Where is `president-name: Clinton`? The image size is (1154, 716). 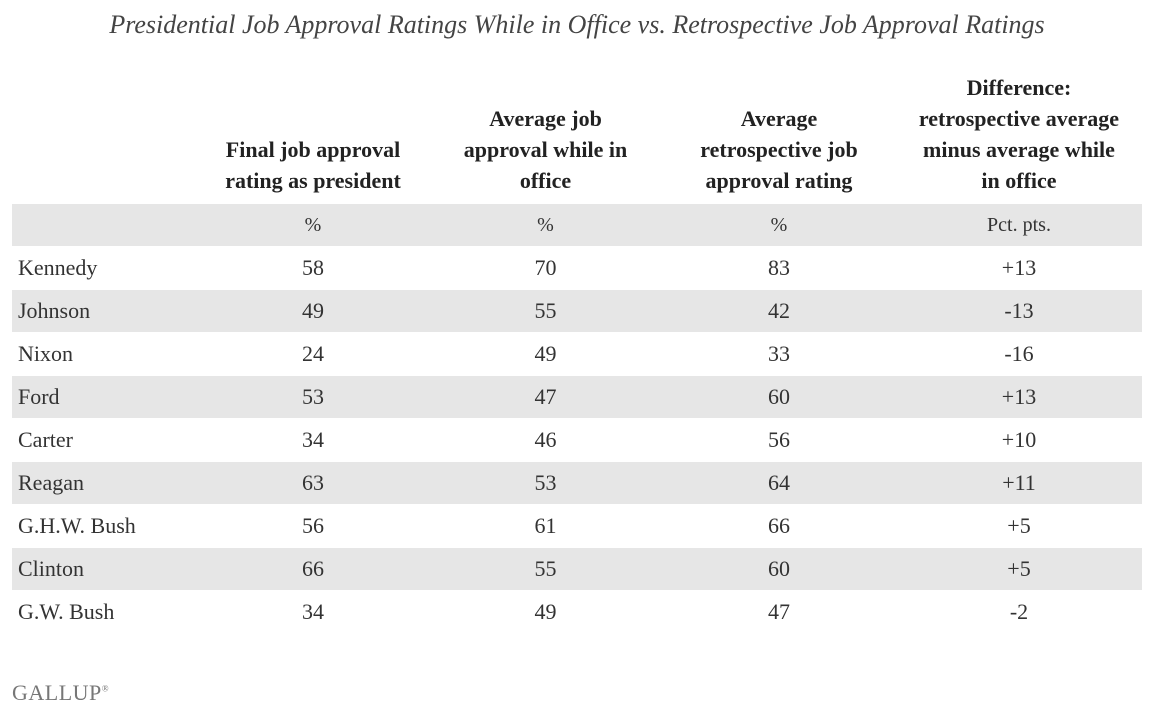 president-name: Clinton is located at coordinates (104, 569).